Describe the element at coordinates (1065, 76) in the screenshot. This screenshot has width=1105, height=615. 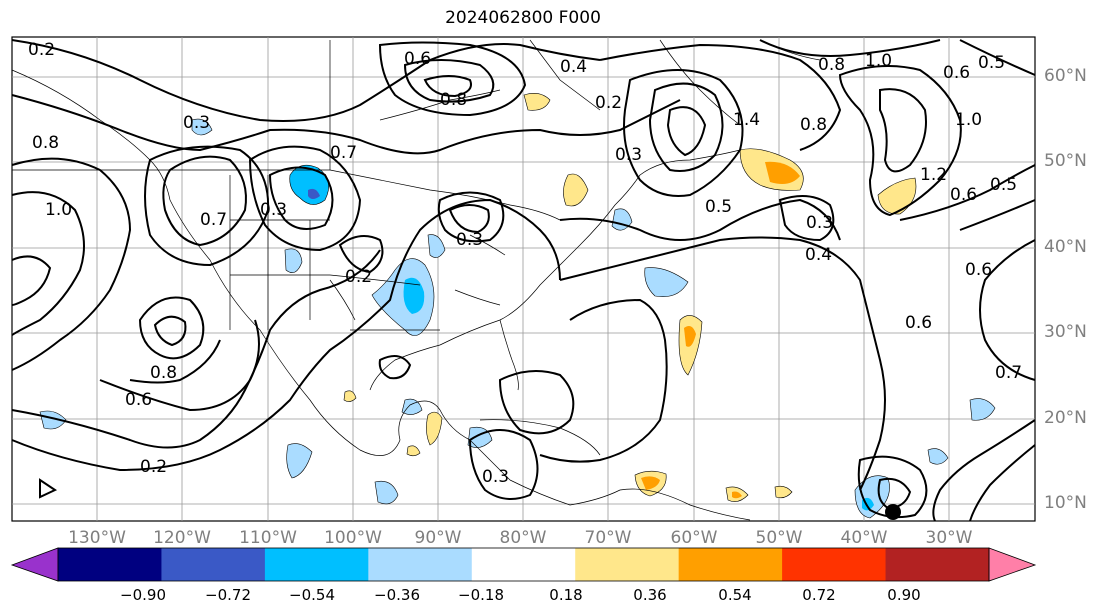
I see `latitude-label: 60°N` at that location.